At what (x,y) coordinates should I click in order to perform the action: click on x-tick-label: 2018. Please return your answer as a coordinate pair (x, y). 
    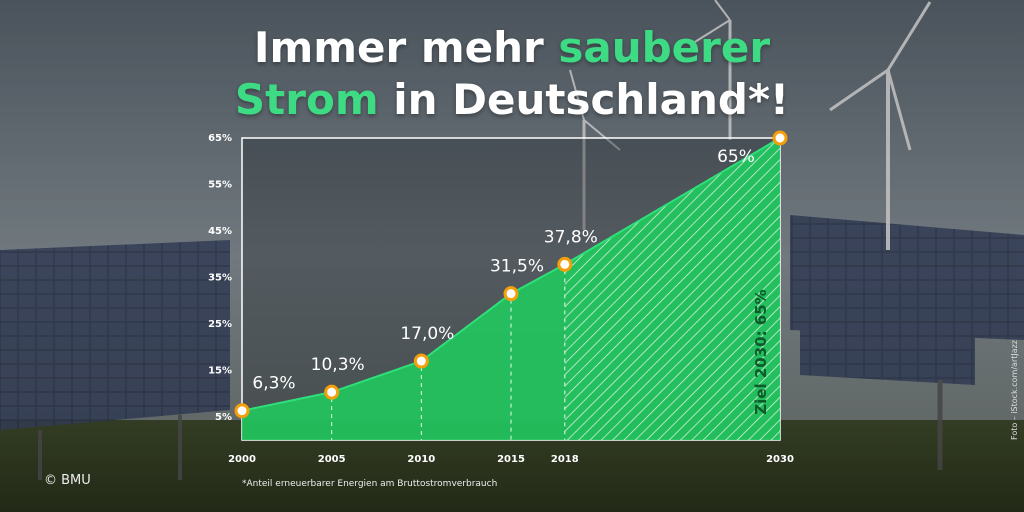
    Looking at the image, I should click on (565, 459).